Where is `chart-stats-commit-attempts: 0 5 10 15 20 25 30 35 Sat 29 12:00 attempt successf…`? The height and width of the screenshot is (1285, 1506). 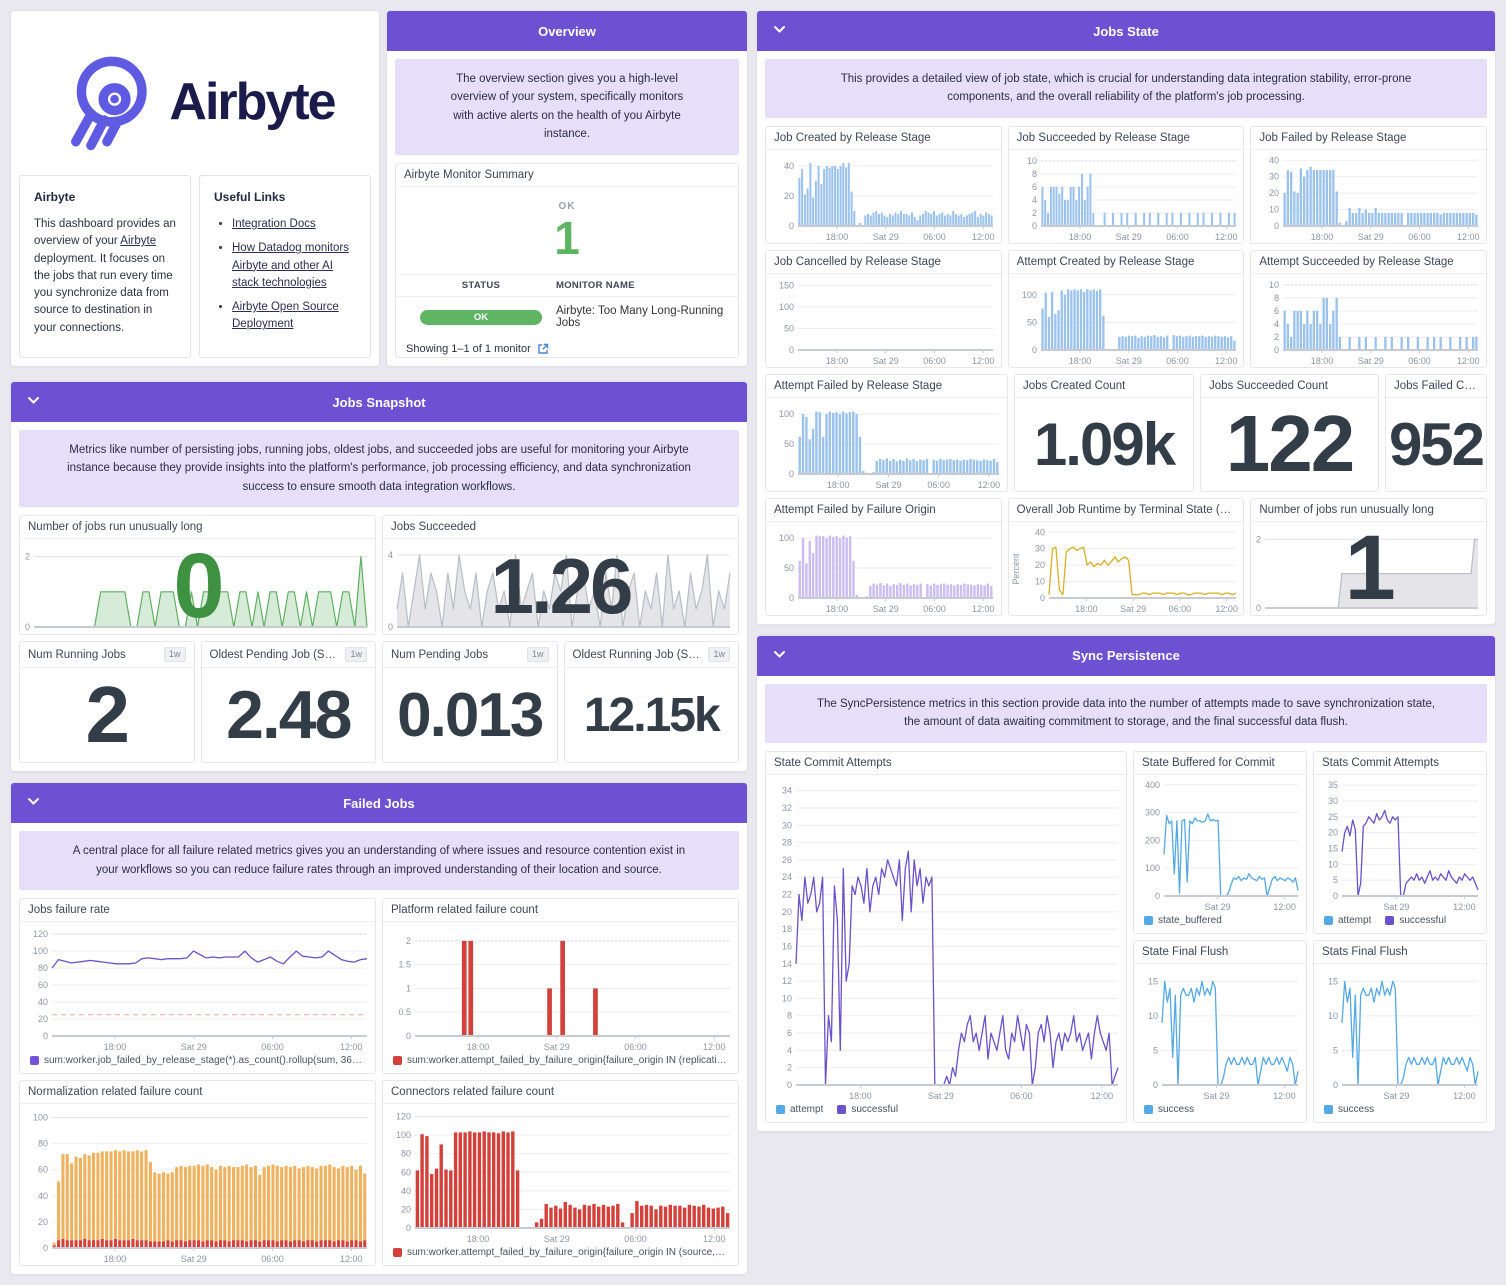 chart-stats-commit-attempts: 0 5 10 15 20 25 30 35 Sat 29 12:00 attempt successf… is located at coordinates (1400, 854).